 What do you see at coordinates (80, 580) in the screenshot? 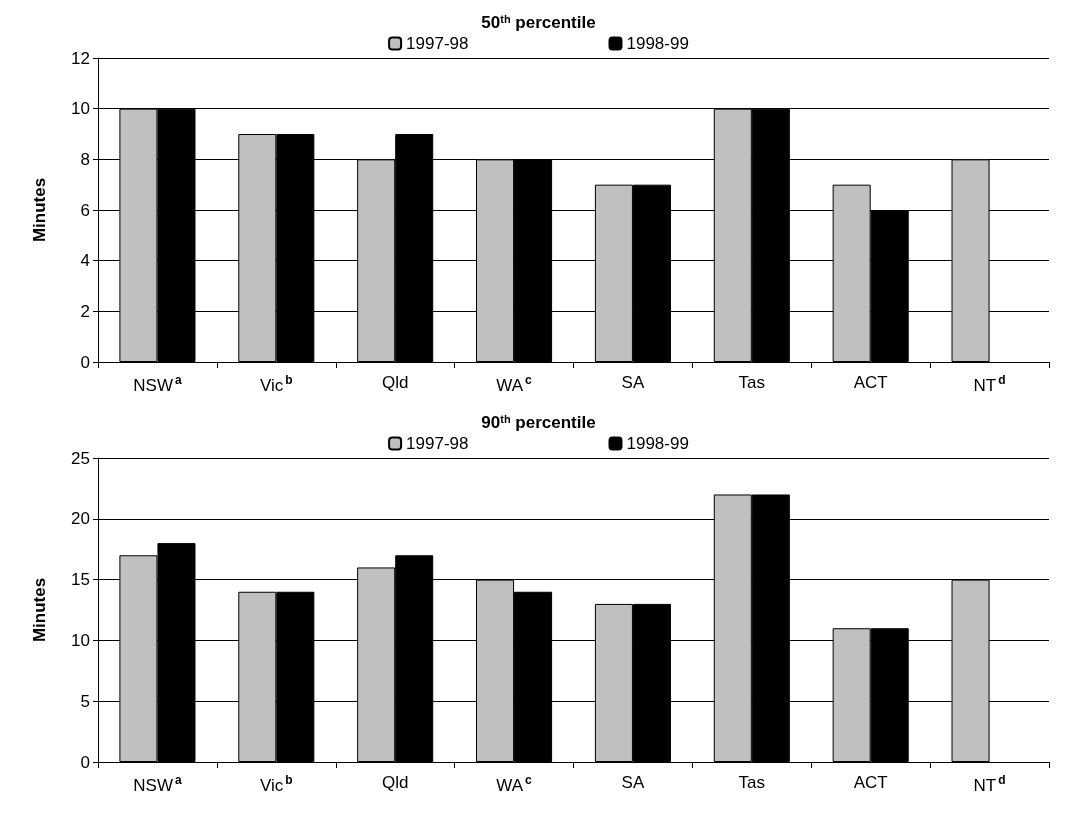
I see `y-tick-label: 15` at bounding box center [80, 580].